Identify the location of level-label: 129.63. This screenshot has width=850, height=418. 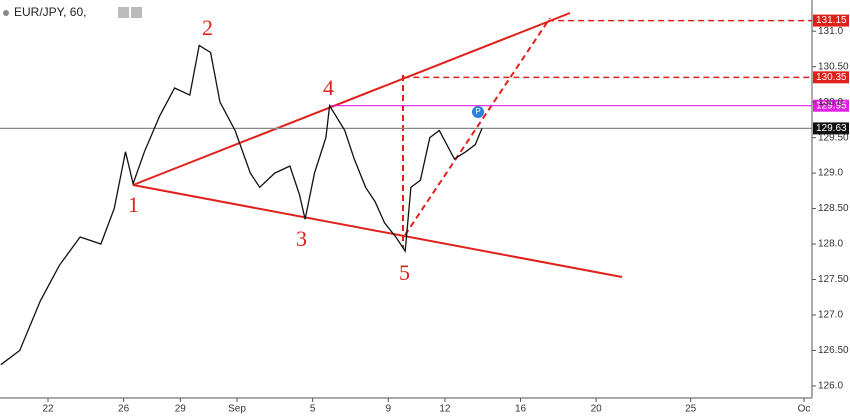
(831, 128).